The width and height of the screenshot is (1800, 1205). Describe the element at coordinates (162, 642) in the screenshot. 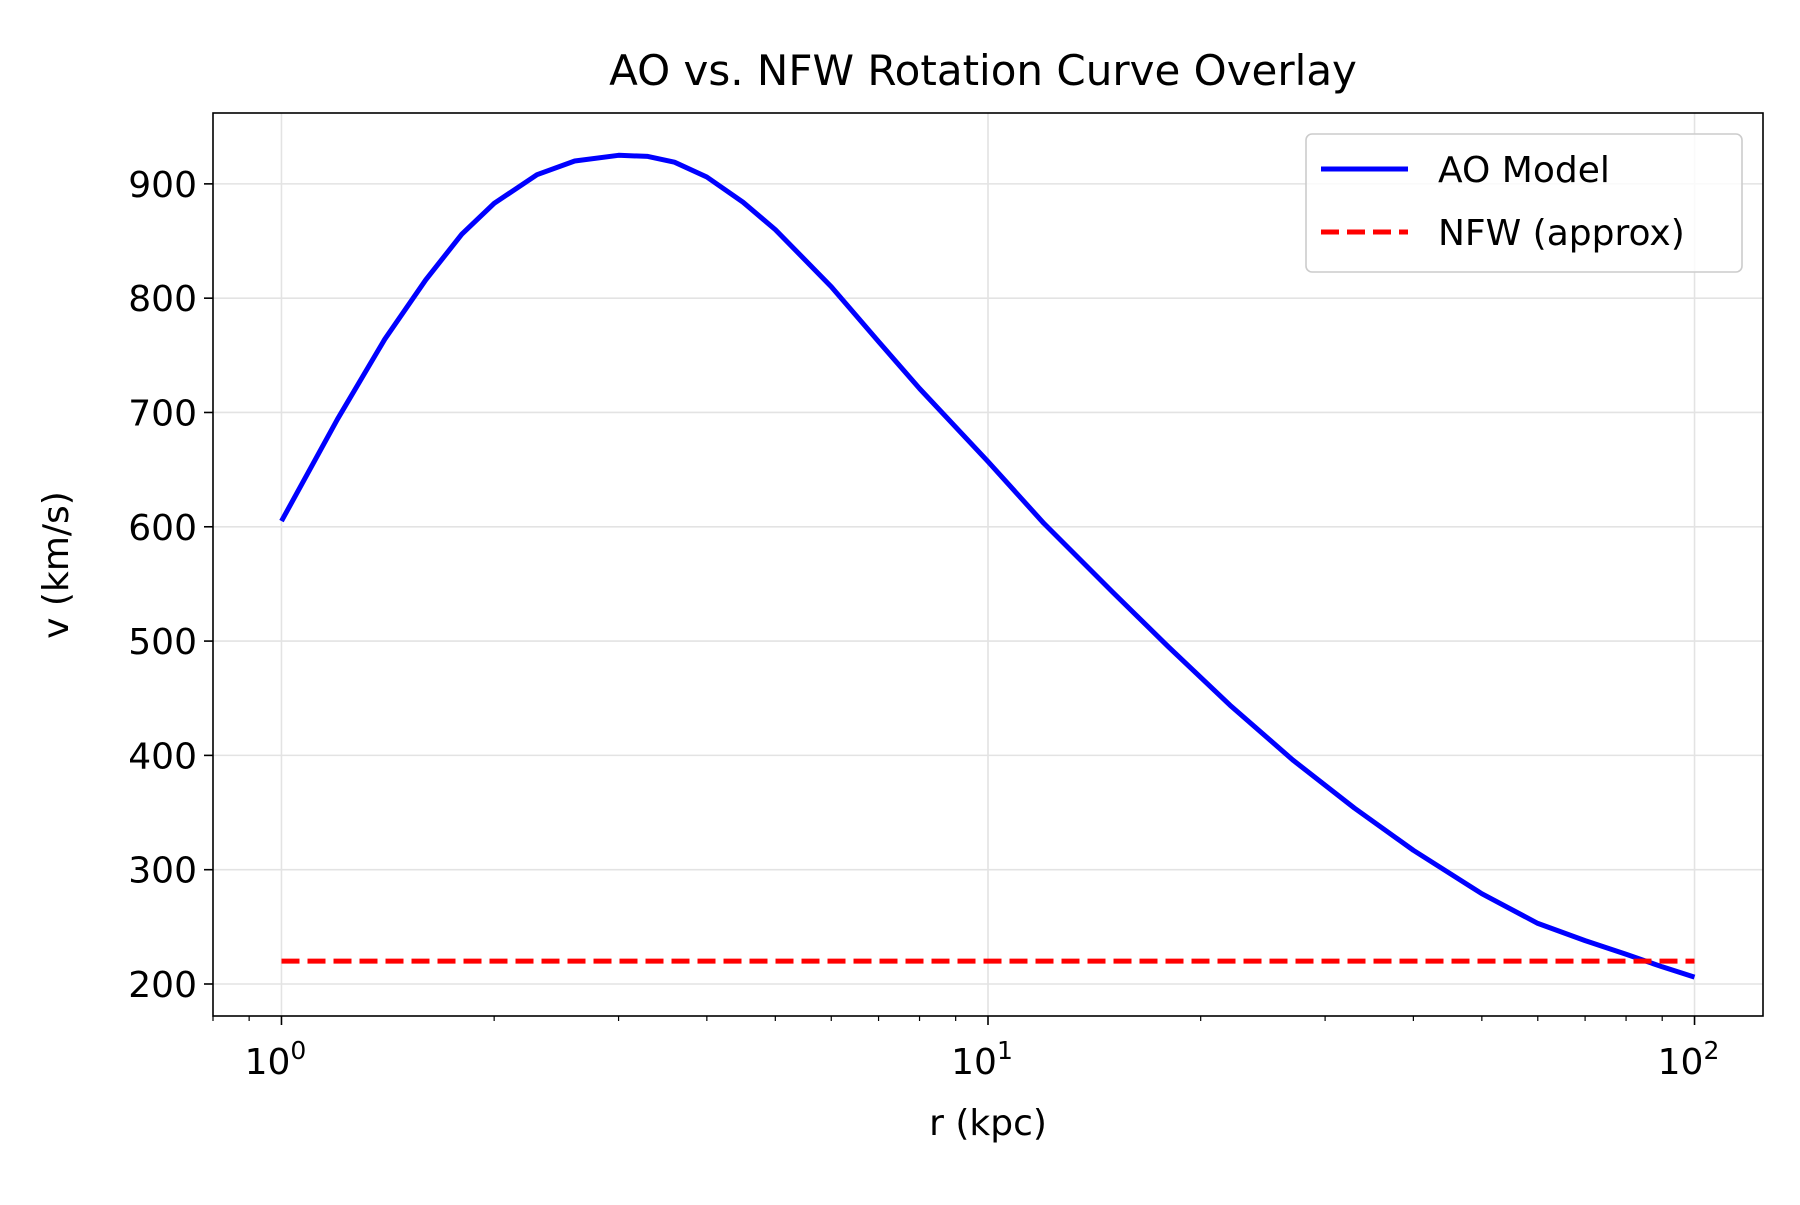

I see `y-tick-label: 500` at that location.